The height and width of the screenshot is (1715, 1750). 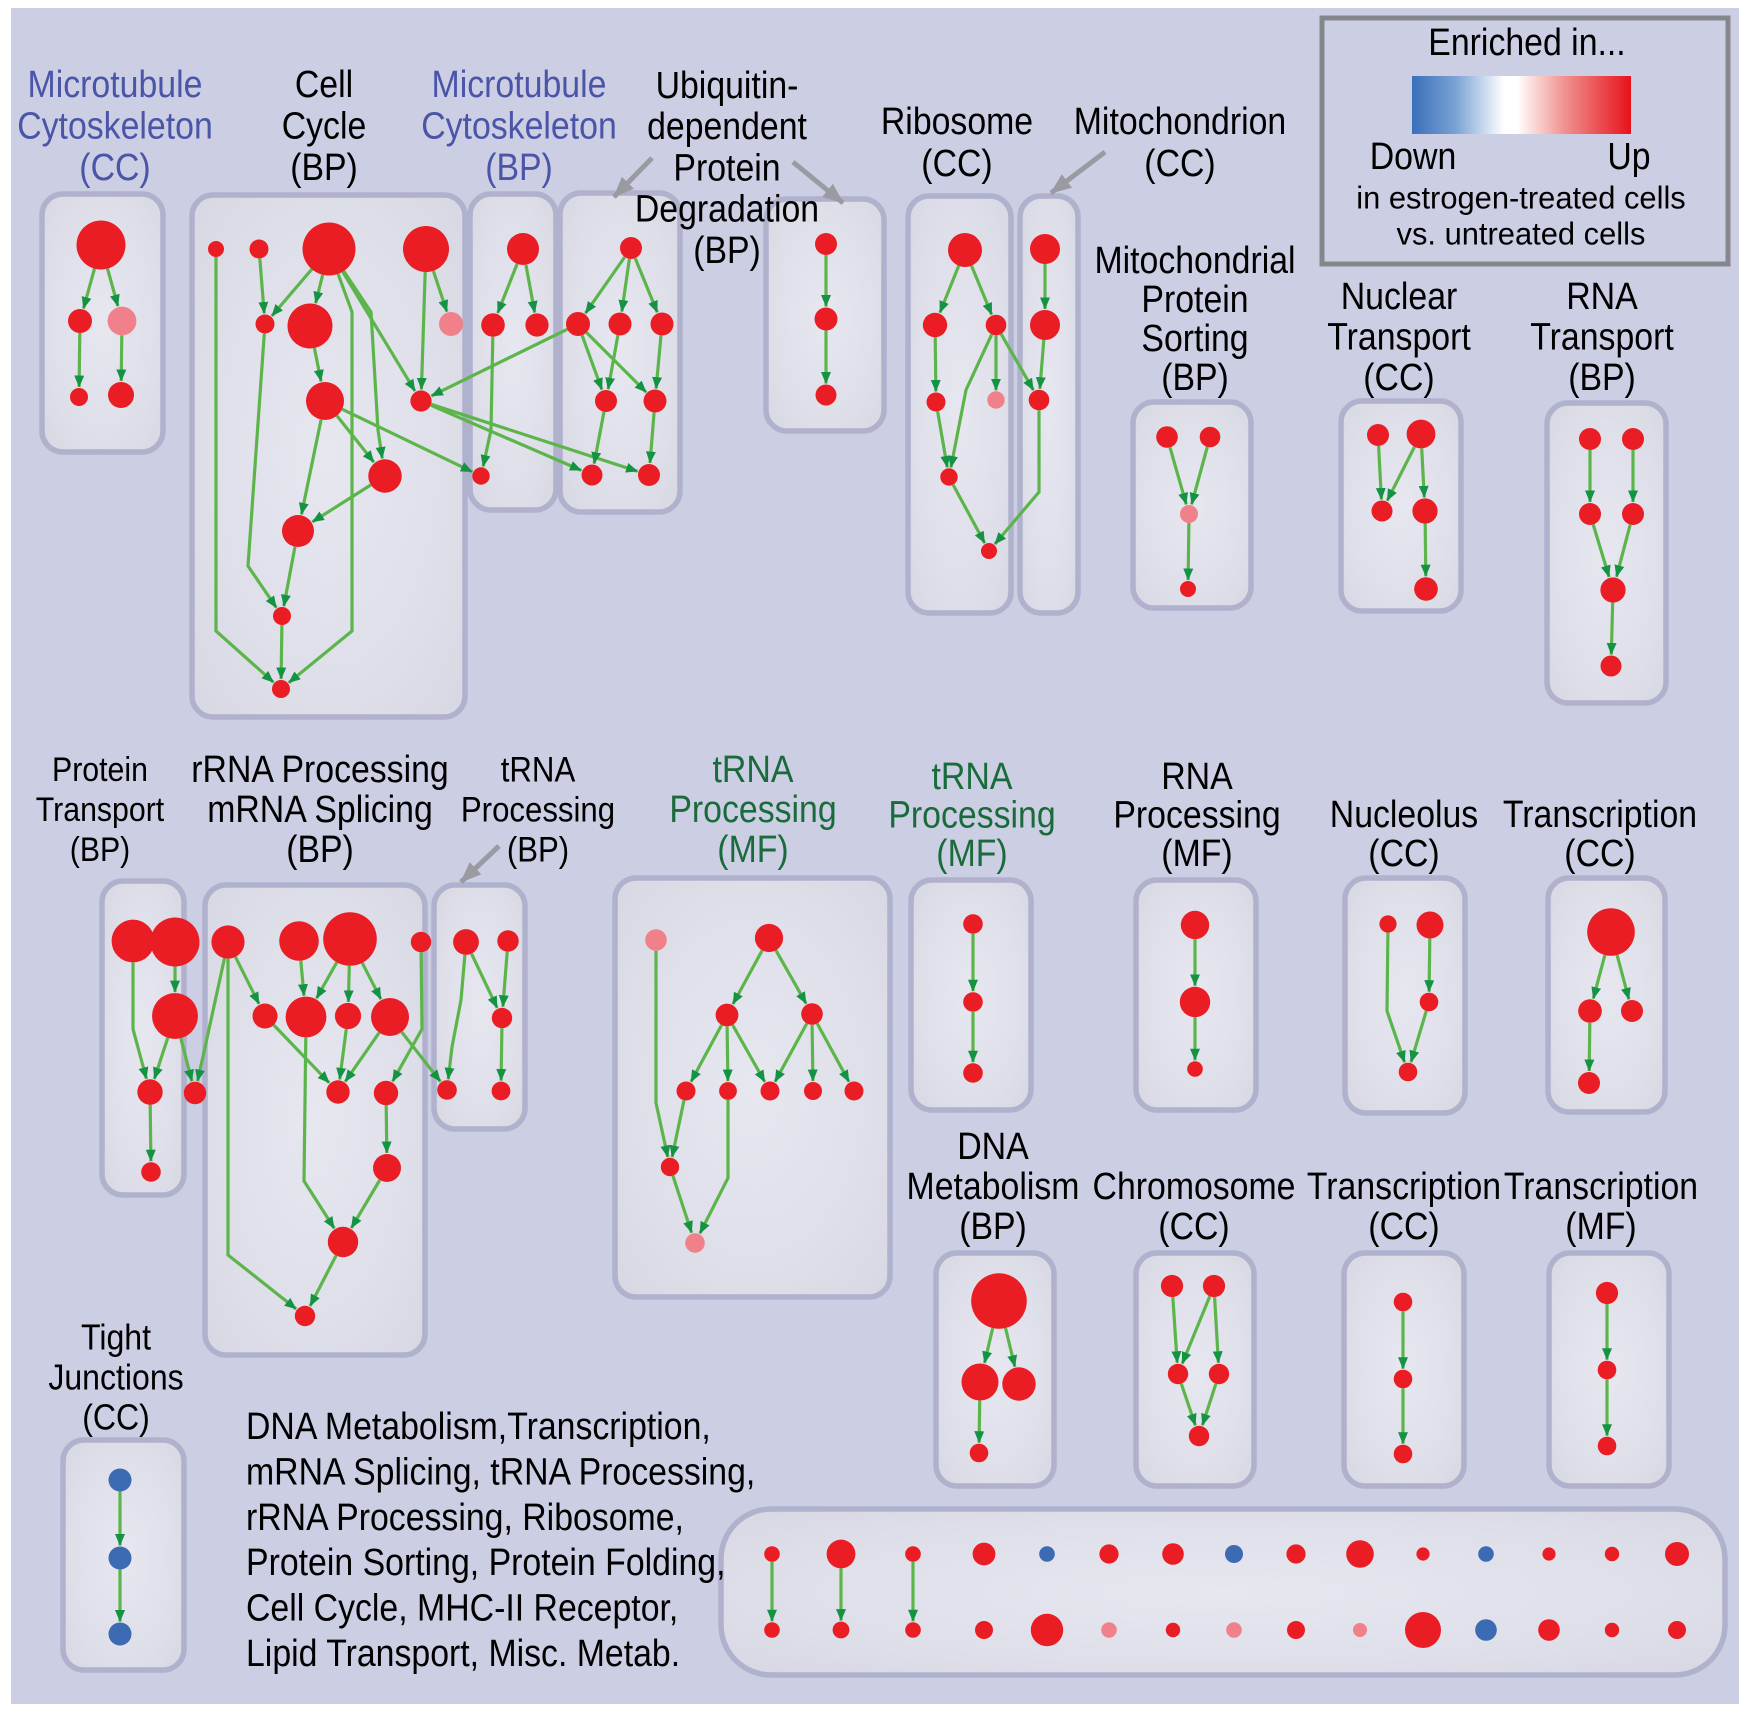 What do you see at coordinates (1194, 1187) in the screenshot?
I see `svg-text: Chromosome` at bounding box center [1194, 1187].